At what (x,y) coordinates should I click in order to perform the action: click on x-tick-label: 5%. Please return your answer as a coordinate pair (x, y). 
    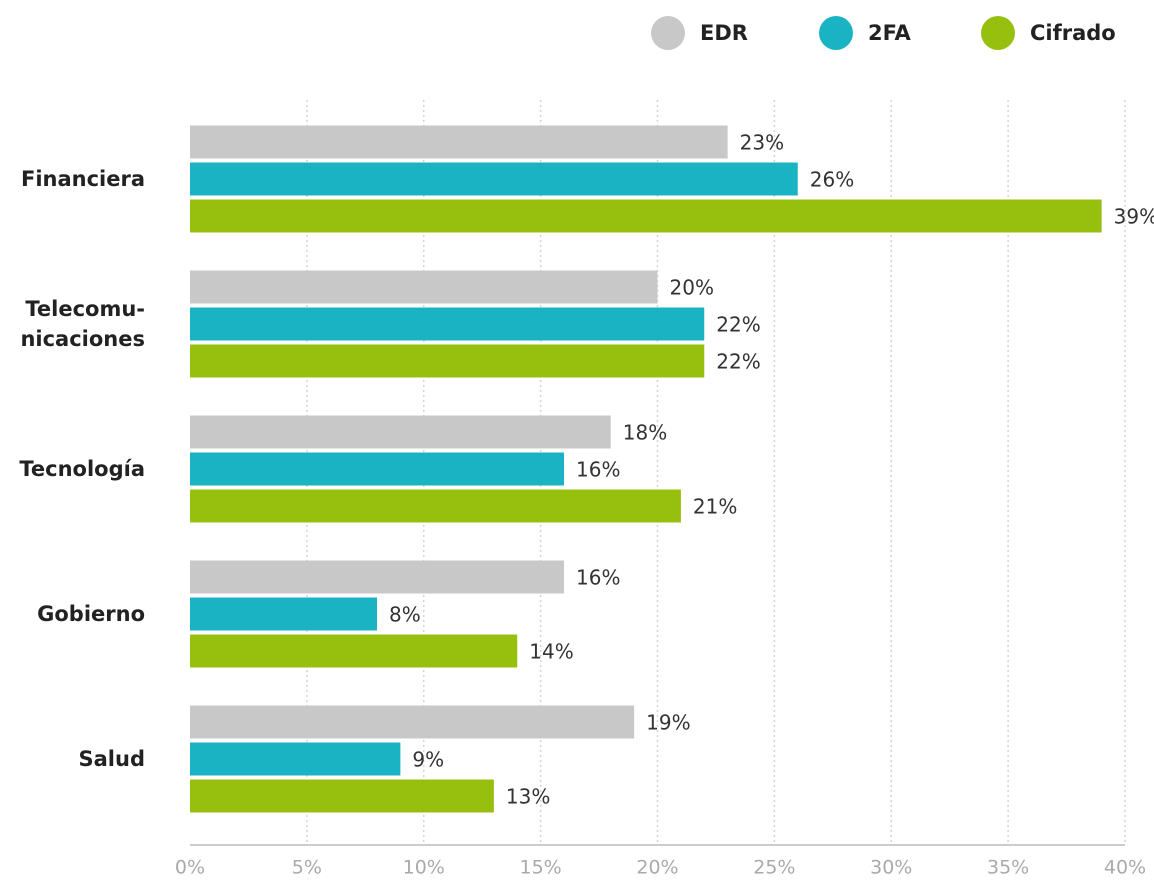
    Looking at the image, I should click on (307, 868).